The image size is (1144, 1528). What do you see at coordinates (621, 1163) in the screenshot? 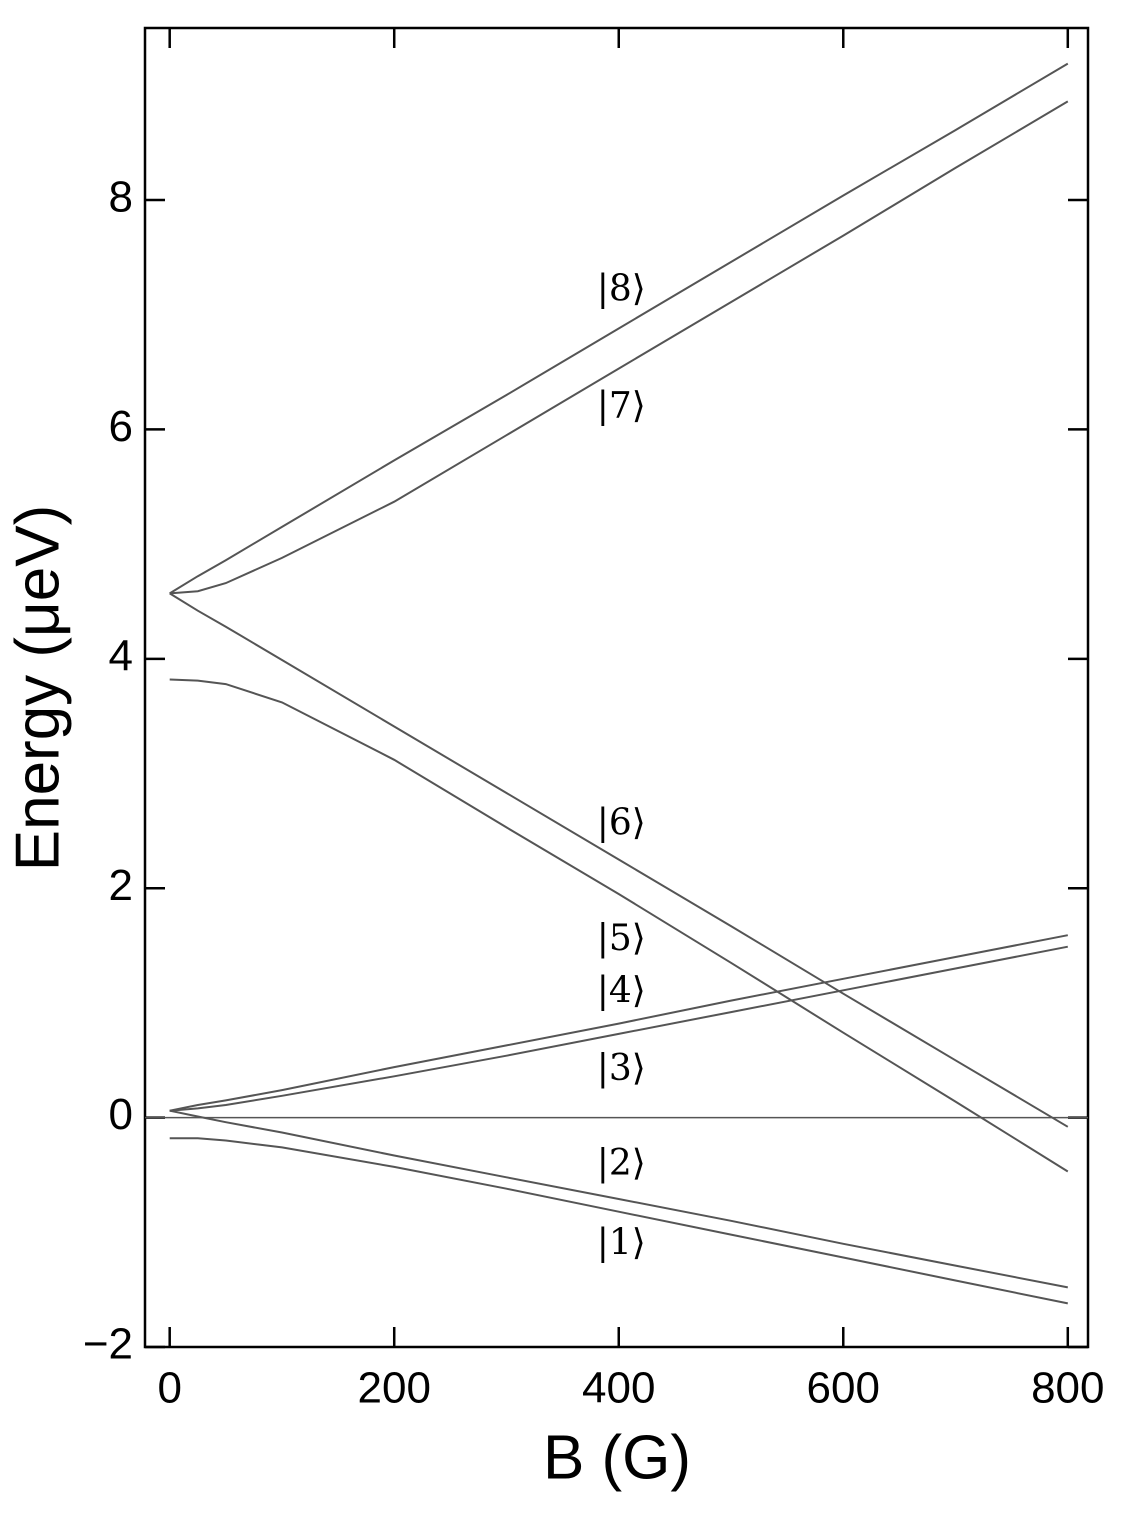
I see `state-label: |2⟩` at bounding box center [621, 1163].